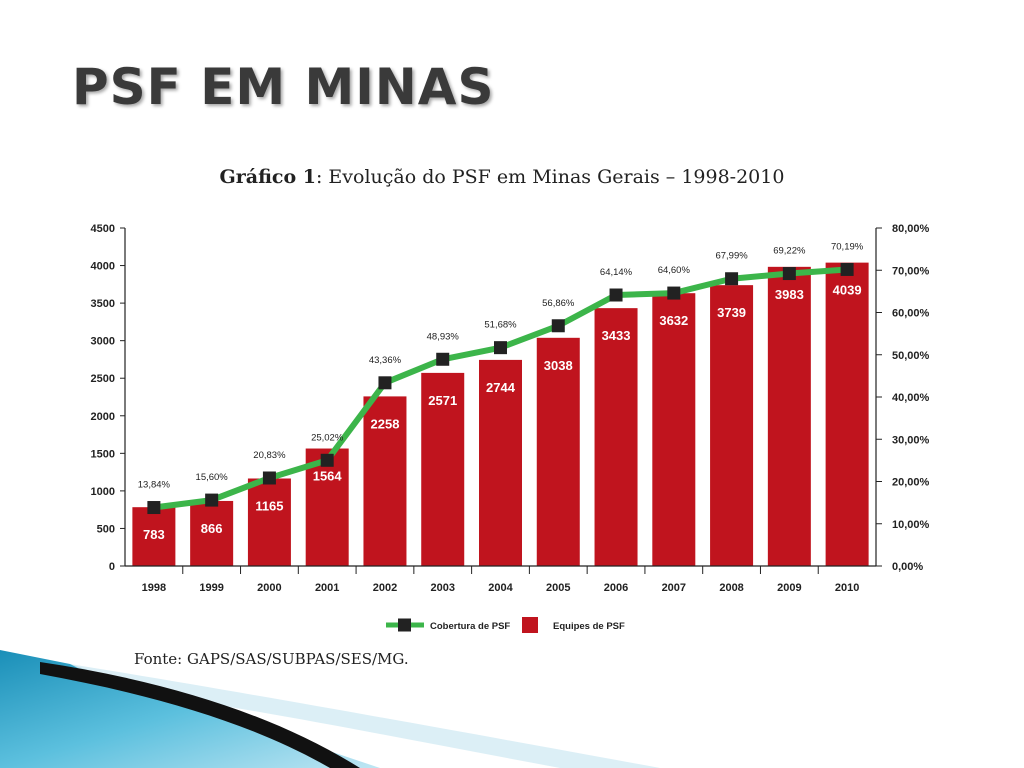  I want to click on bar-value-label: 3983, so click(789, 294).